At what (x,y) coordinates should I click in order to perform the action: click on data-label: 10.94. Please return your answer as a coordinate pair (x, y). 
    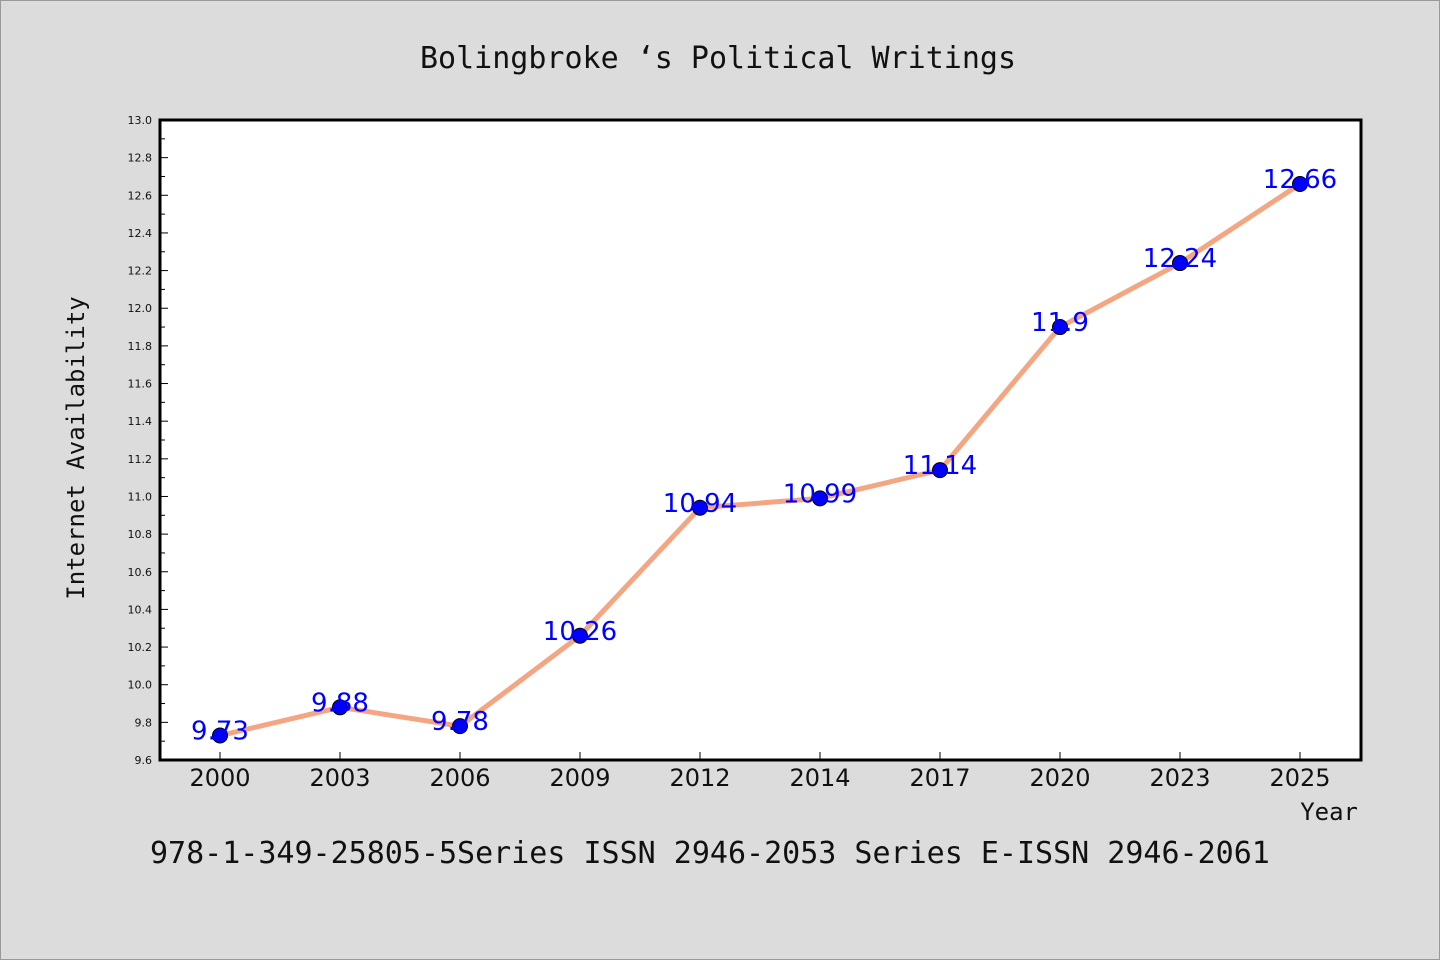
    Looking at the image, I should click on (700, 504).